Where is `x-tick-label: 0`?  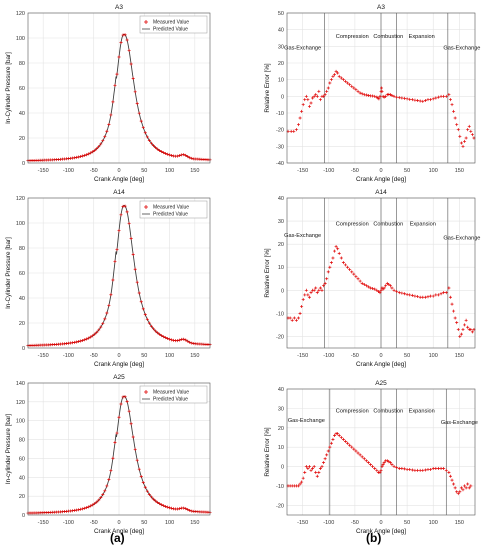
x-tick-label: 0 is located at coordinates (118, 171).